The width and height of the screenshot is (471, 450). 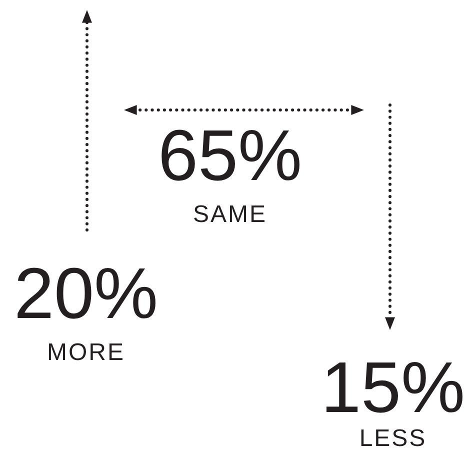 I want to click on category-label: SAME, so click(x=230, y=214).